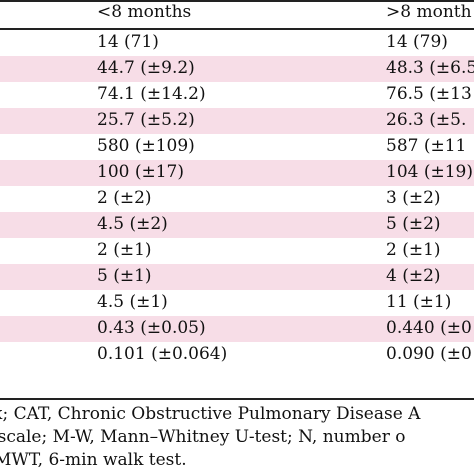 This screenshot has width=474, height=474. Describe the element at coordinates (429, 172) in the screenshot. I see `cell-over-8-months: 104 (±19)` at that location.